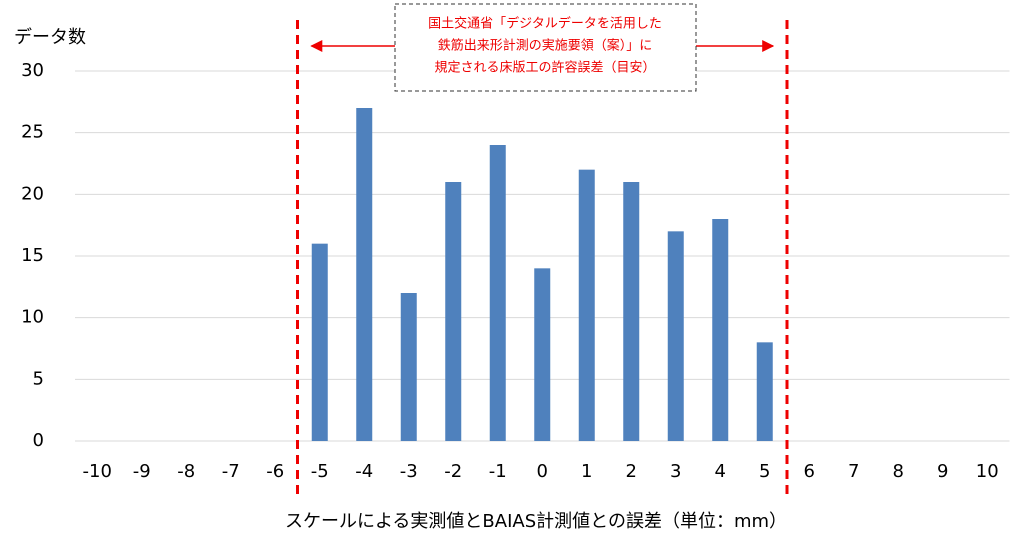 The width and height of the screenshot is (1012, 538). What do you see at coordinates (97, 471) in the screenshot?
I see `x-tick-label: -10` at bounding box center [97, 471].